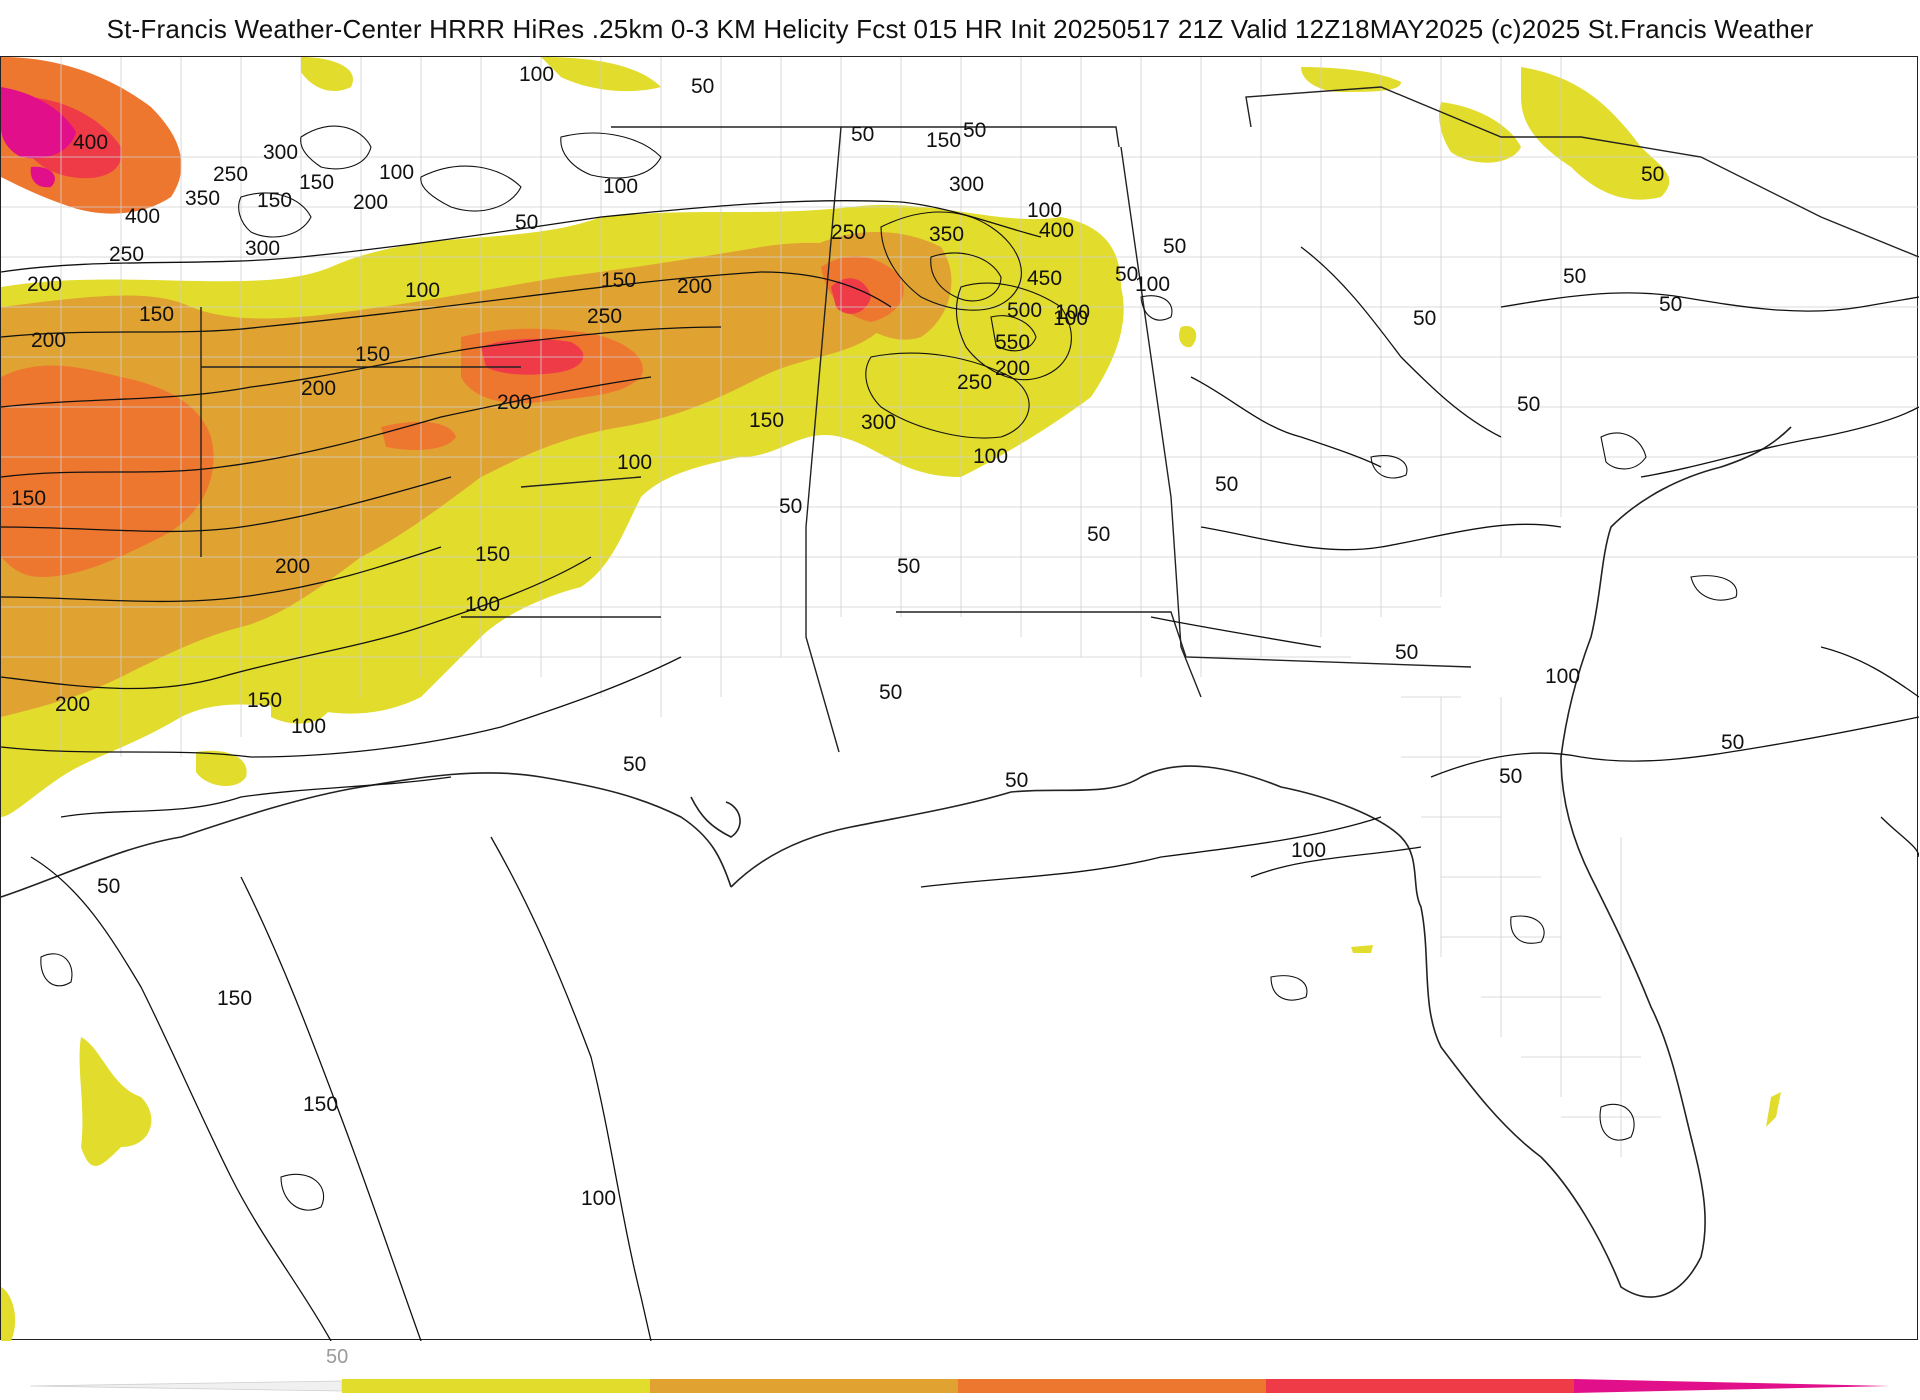 This screenshot has height=1400, width=1920. What do you see at coordinates (38, 137) in the screenshot?
I see `helicity-fill-magenta` at bounding box center [38, 137].